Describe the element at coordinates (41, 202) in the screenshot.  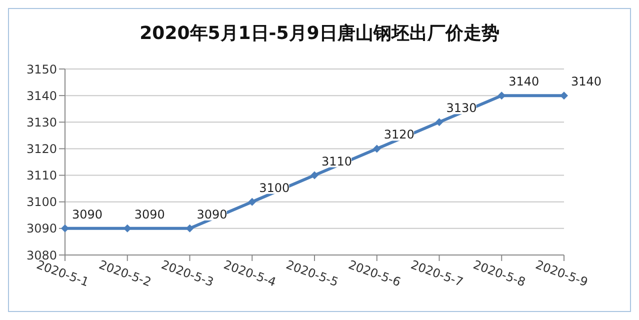
I see `y-tick-label: 3100` at that location.